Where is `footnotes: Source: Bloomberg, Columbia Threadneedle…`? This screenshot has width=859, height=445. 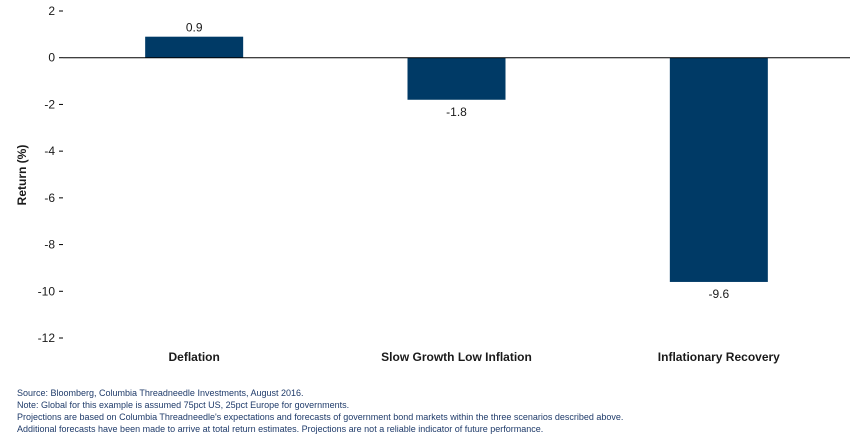 footnotes: Source: Bloomberg, Columbia Threadneedle… is located at coordinates (432, 411).